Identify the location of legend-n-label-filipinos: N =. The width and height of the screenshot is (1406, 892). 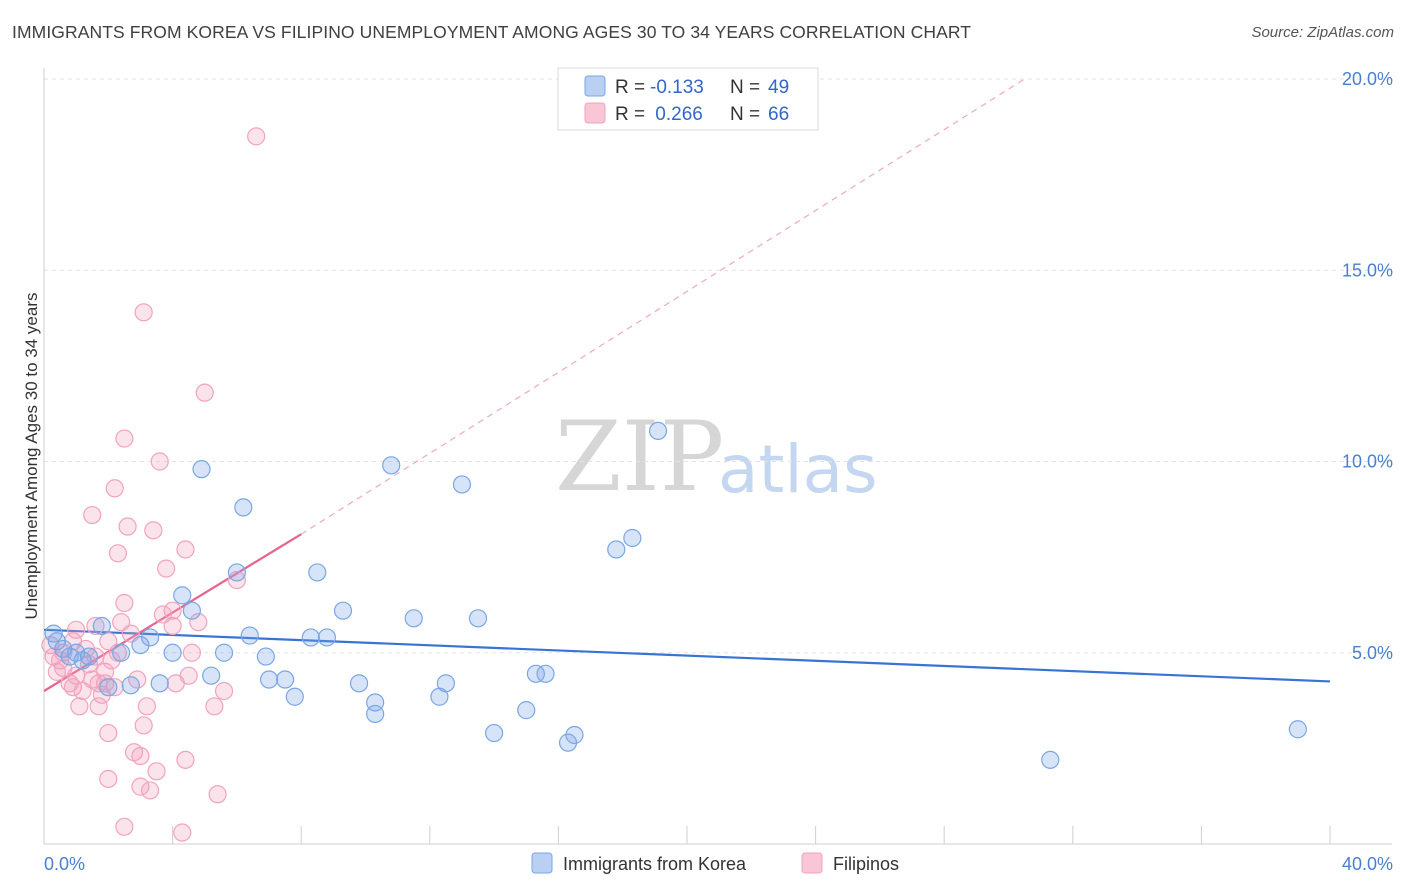
(745, 114).